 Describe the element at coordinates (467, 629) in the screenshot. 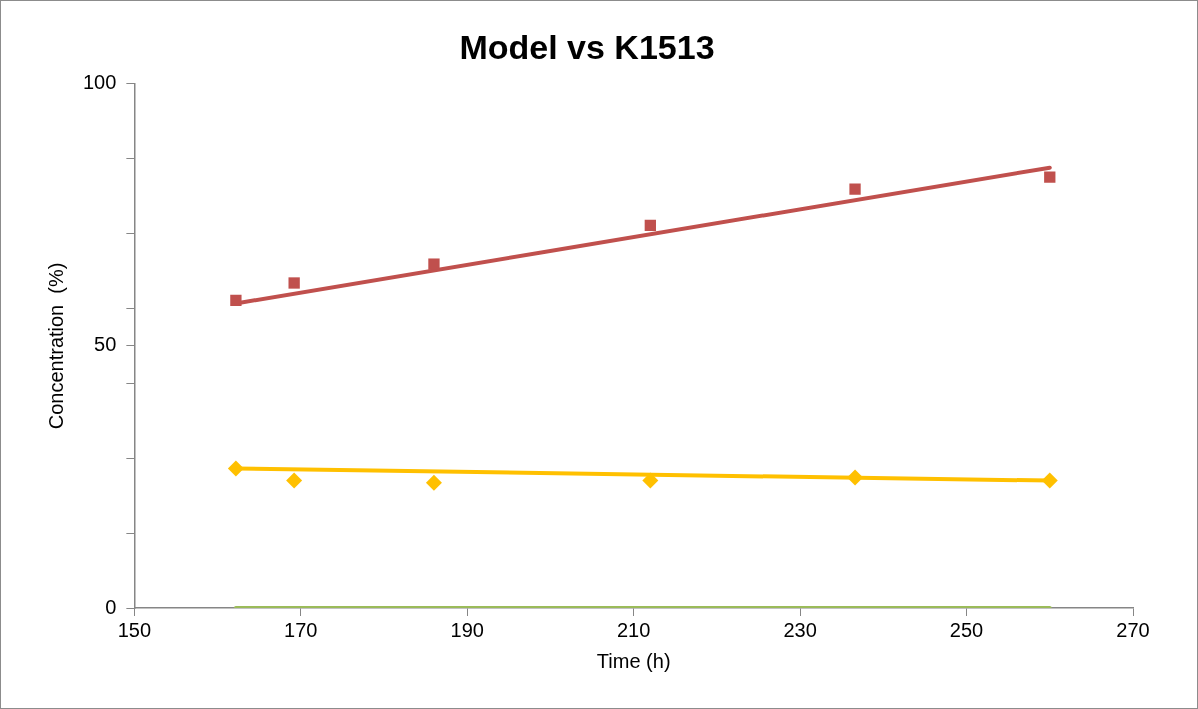

I see `x-tick-label: 190` at that location.